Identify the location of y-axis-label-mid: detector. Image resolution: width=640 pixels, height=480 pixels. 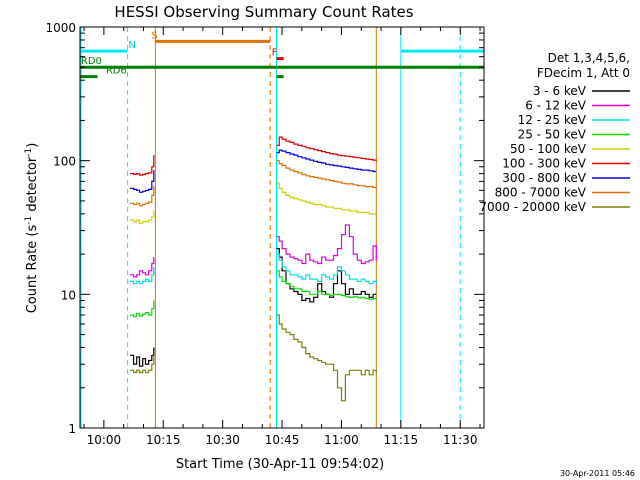
(32, 186).